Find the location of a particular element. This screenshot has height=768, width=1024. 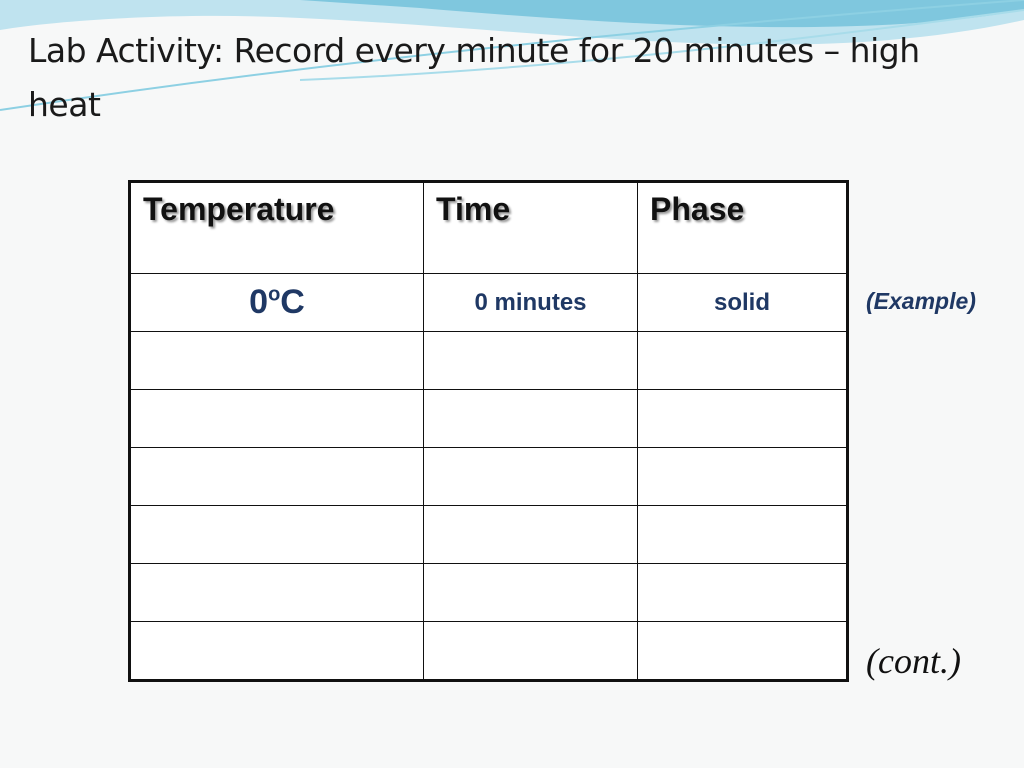

header-cell: Phase is located at coordinates (742, 227).